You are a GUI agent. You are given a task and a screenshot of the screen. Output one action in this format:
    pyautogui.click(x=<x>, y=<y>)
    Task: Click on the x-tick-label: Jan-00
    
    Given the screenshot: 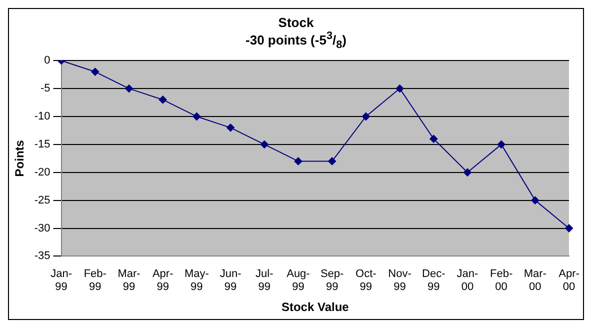 What is the action you would take?
    pyautogui.click(x=467, y=280)
    